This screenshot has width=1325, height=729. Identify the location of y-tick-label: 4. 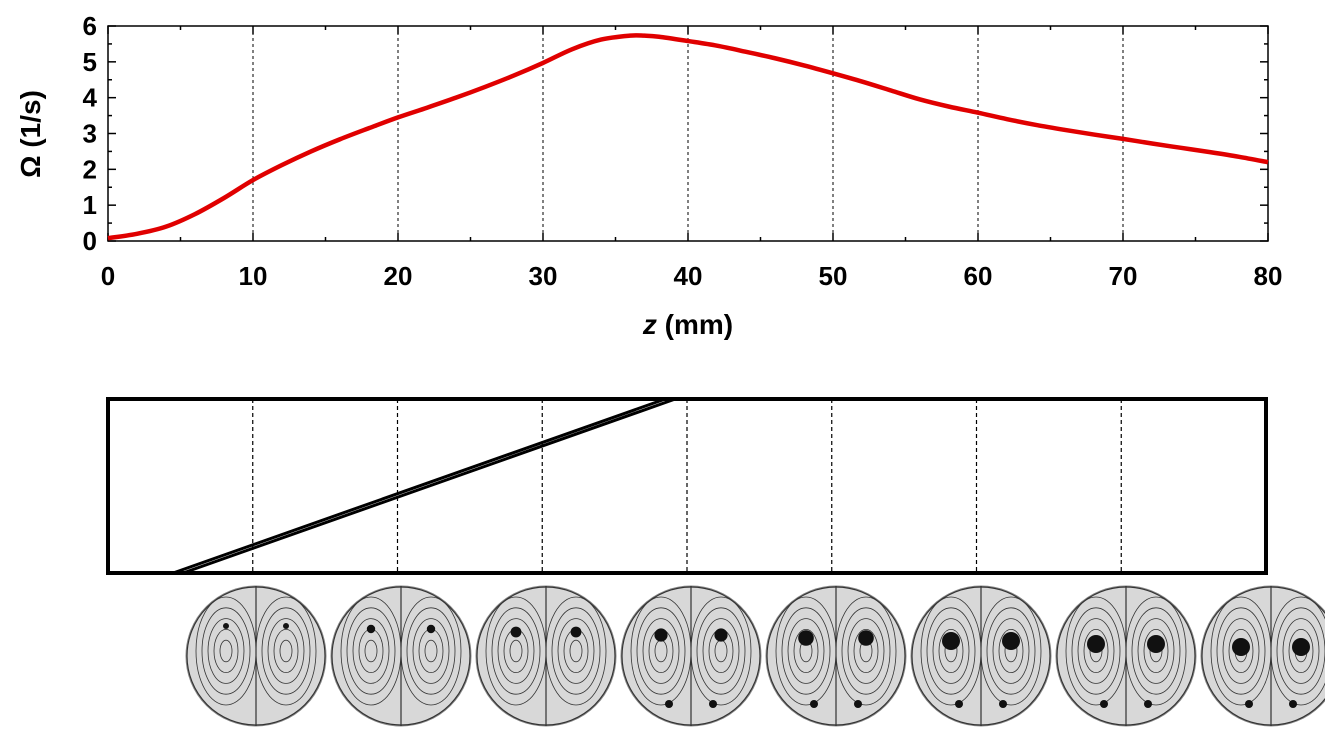
(90, 98).